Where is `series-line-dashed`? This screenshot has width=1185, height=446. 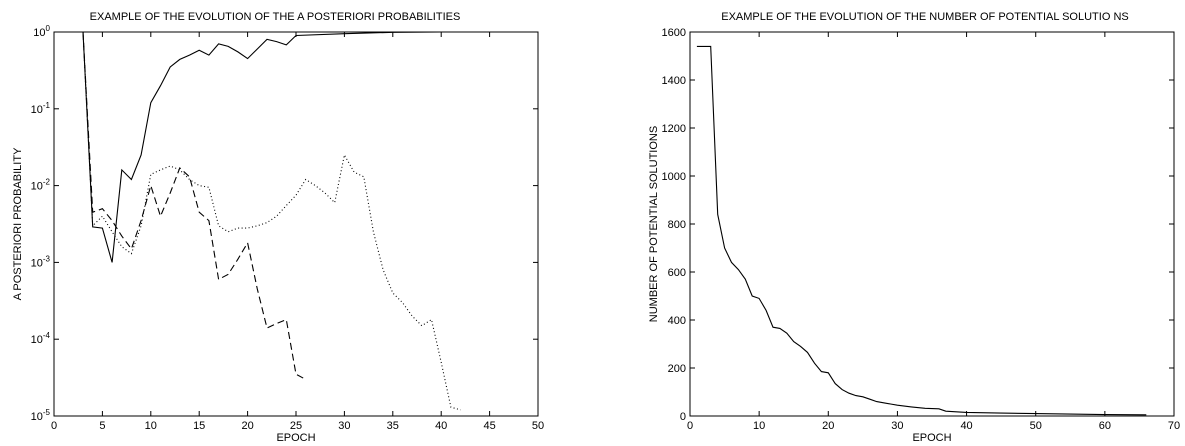 series-line-dashed is located at coordinates (194, 205).